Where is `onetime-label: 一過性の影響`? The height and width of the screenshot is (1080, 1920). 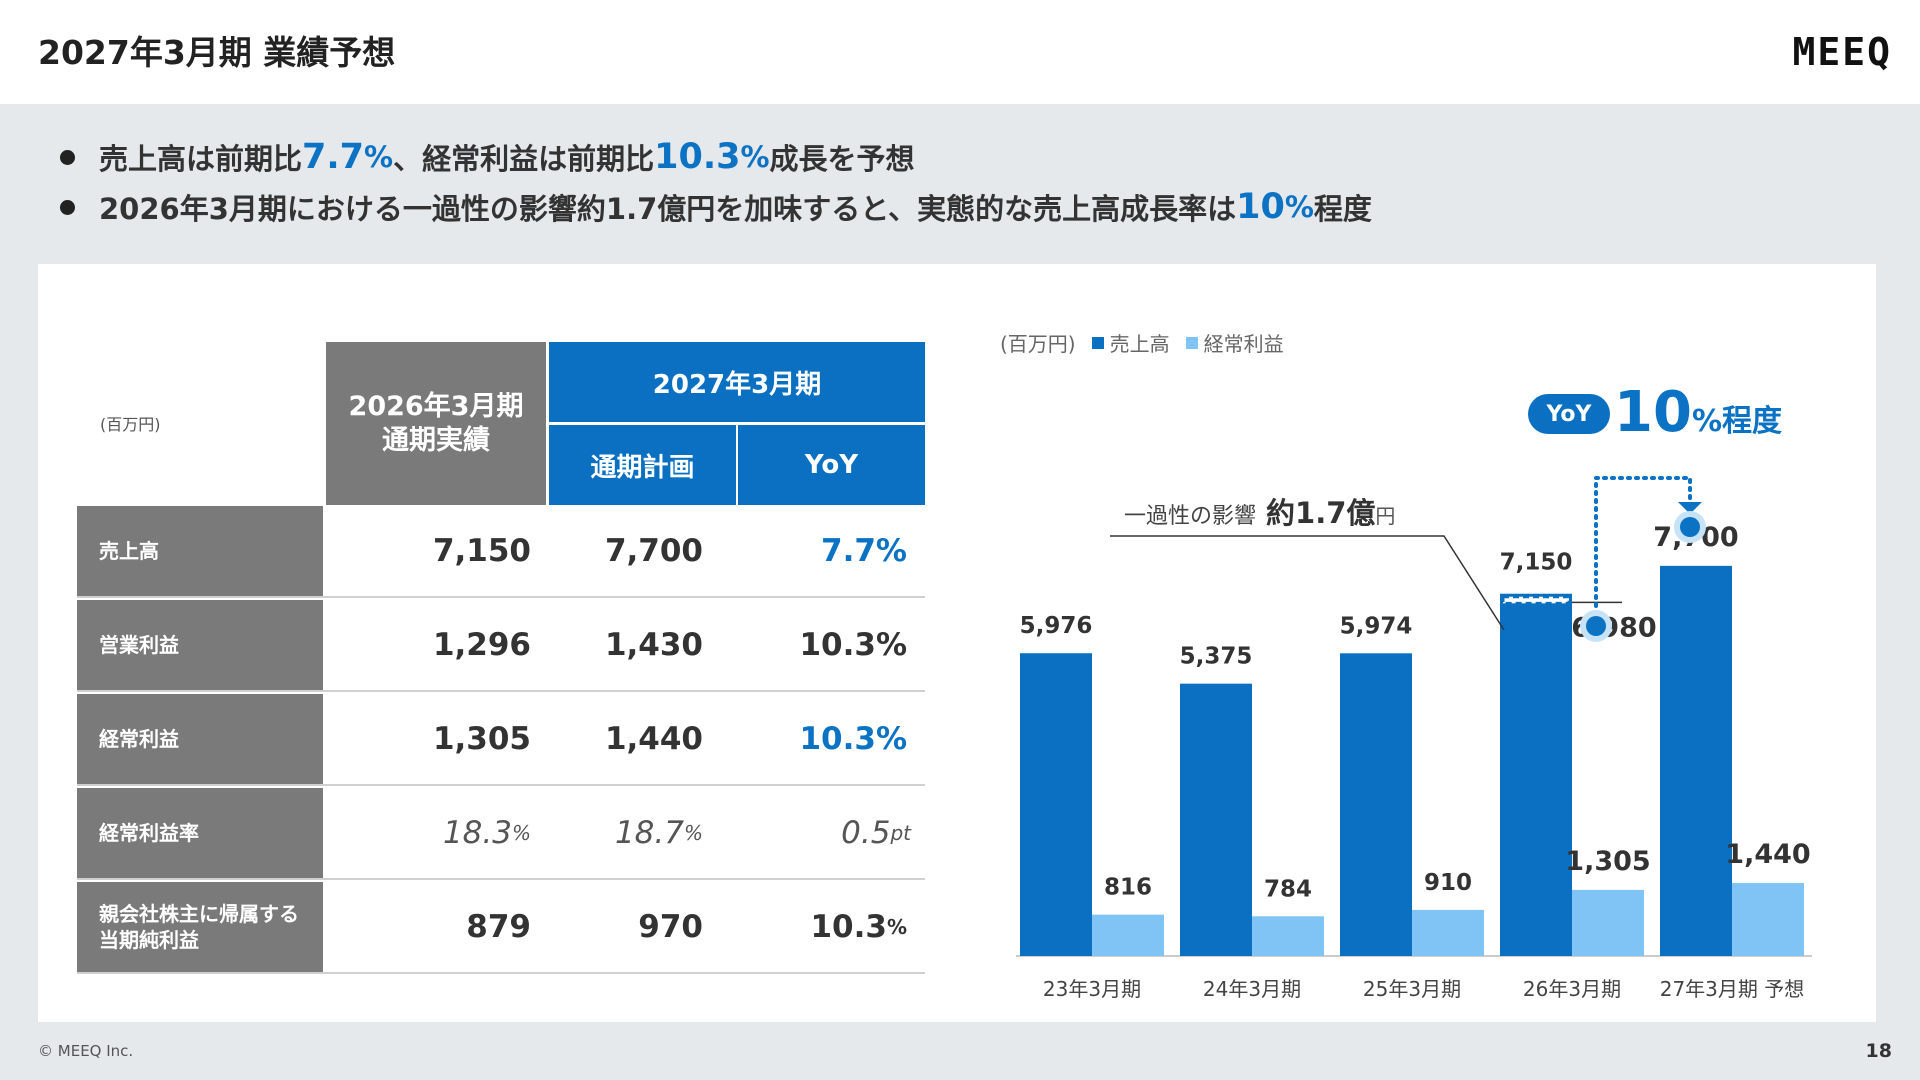 onetime-label: 一過性の影響 is located at coordinates (1190, 516).